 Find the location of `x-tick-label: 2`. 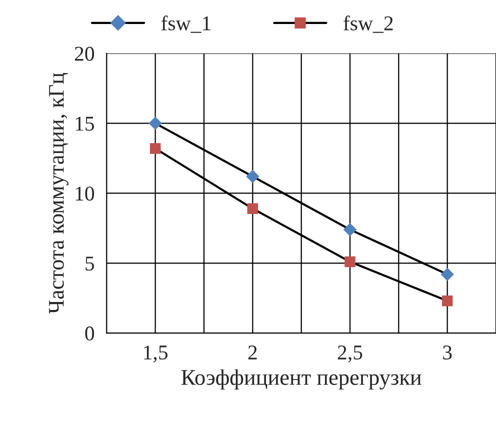

x-tick-label: 2 is located at coordinates (252, 353).